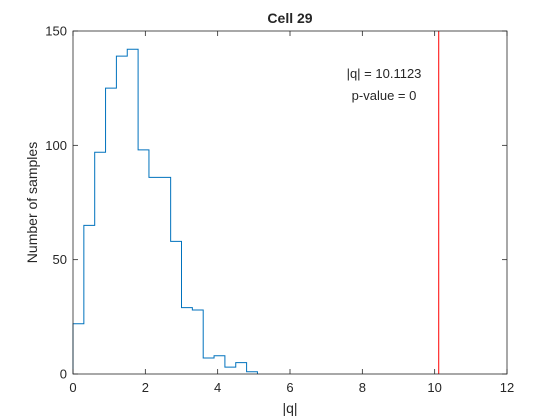  I want to click on annotation-p-value: p-value = 0, so click(384, 95).